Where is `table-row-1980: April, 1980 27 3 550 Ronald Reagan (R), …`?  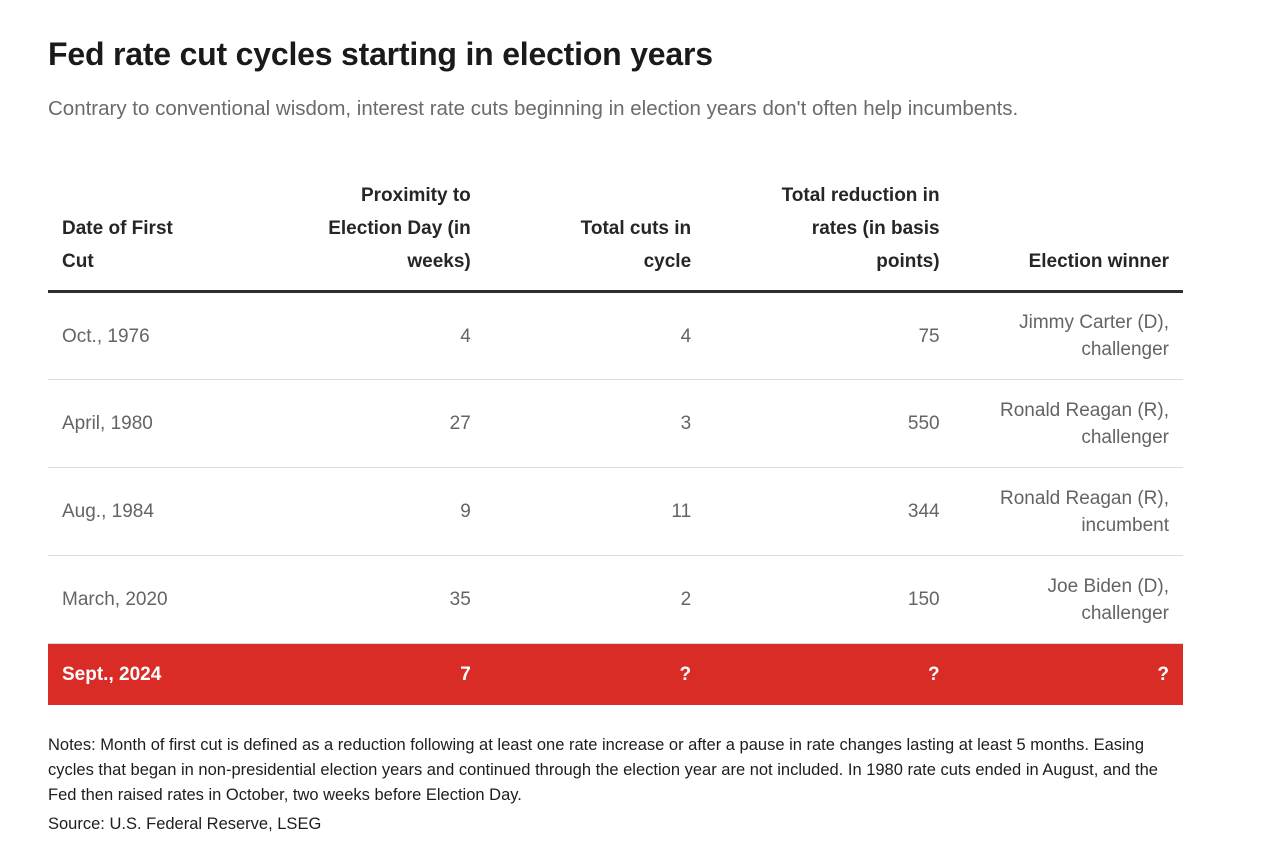 table-row-1980: April, 1980 27 3 550 Ronald Reagan (R), … is located at coordinates (615, 424).